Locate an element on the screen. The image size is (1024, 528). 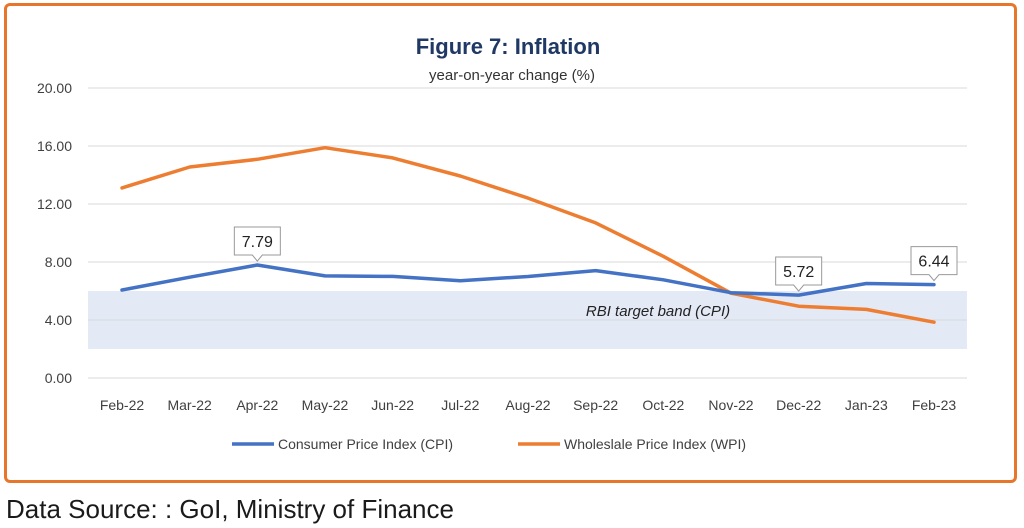
y-tick-label: 8.00 is located at coordinates (58, 262).